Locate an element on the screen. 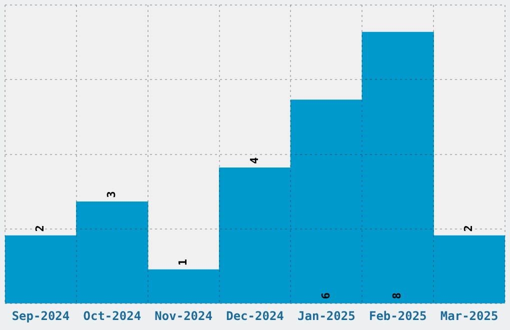 This screenshot has width=510, height=330. x-tick-label: Oct-2024 is located at coordinates (112, 315).